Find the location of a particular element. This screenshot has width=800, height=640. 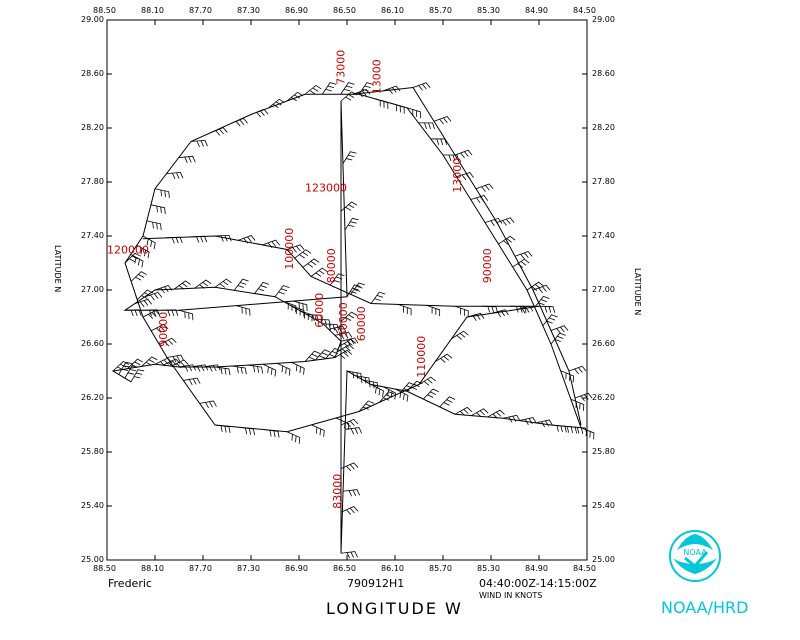

tick-label: 88.50 is located at coordinates (104, 568).